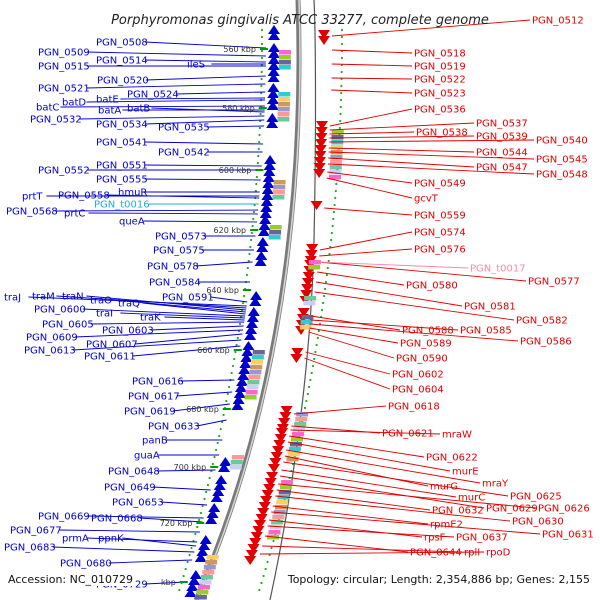 This screenshot has height=600, width=600. I want to click on gene-label-trak: traK, so click(150, 318).